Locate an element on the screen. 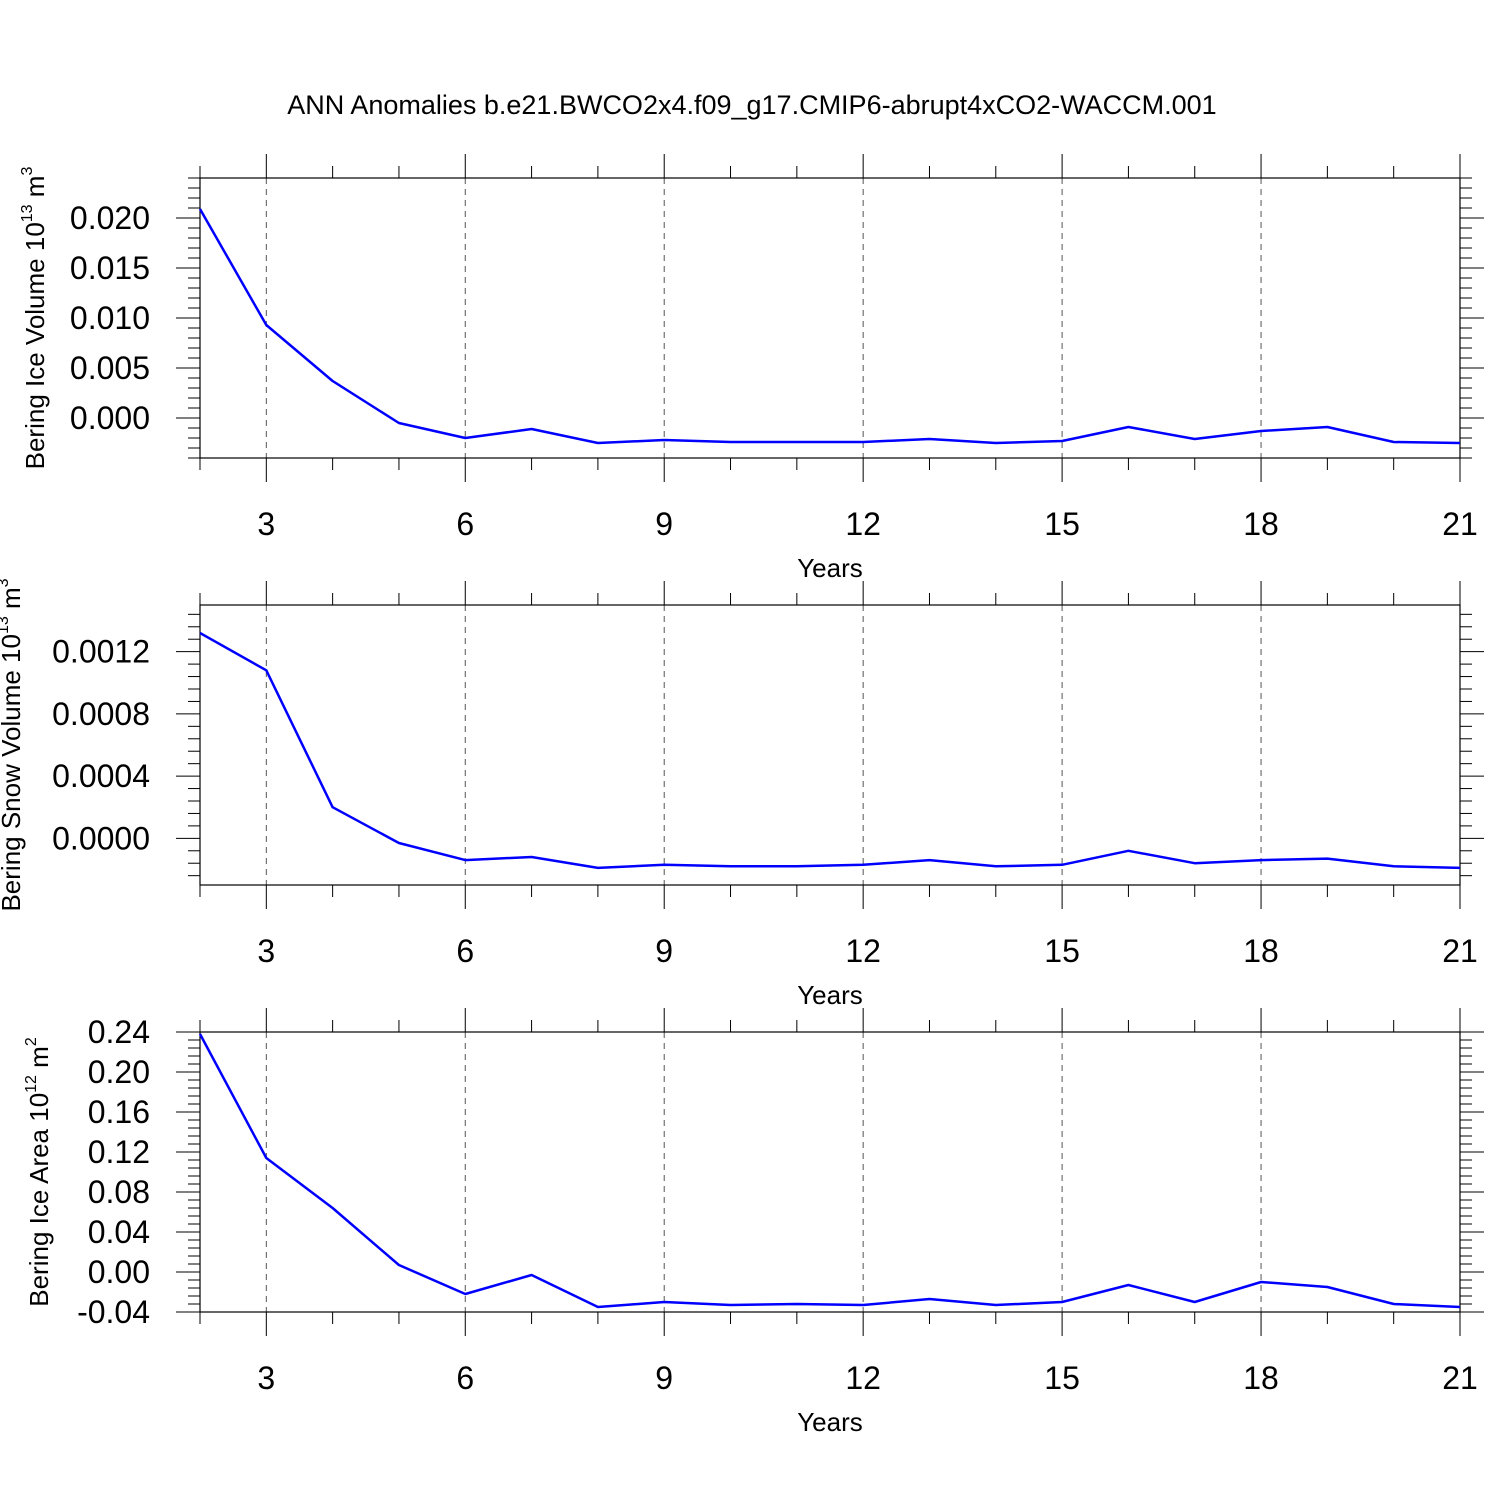  y-tick-label: 0.015 is located at coordinates (110, 268).